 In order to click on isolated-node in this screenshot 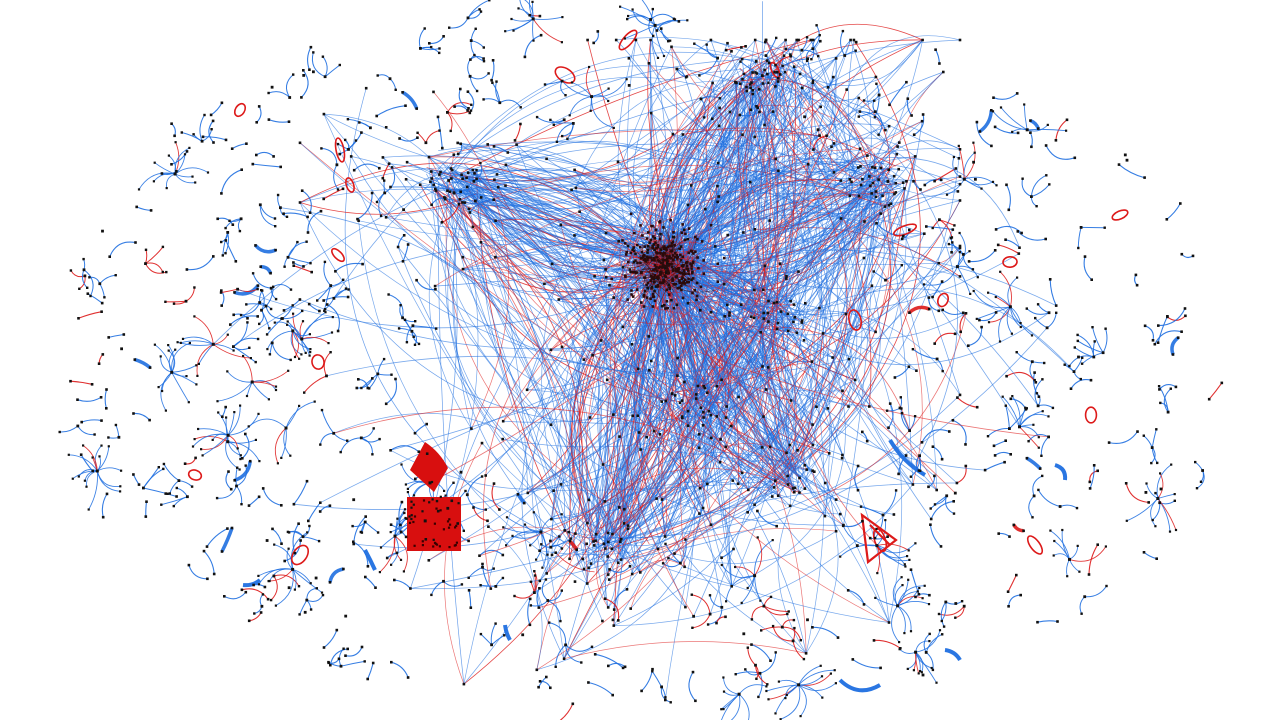, I will do `click(807, 620)`.